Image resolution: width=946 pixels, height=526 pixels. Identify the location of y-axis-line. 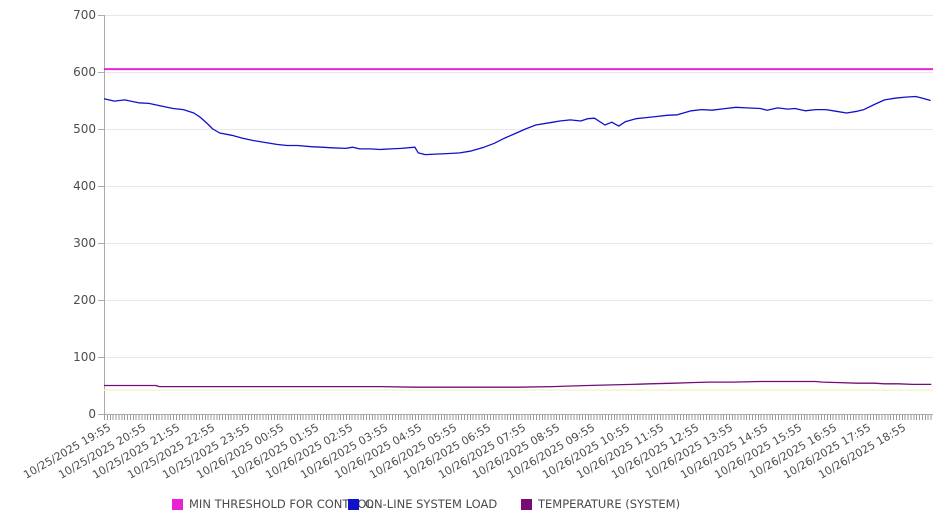
(104, 217).